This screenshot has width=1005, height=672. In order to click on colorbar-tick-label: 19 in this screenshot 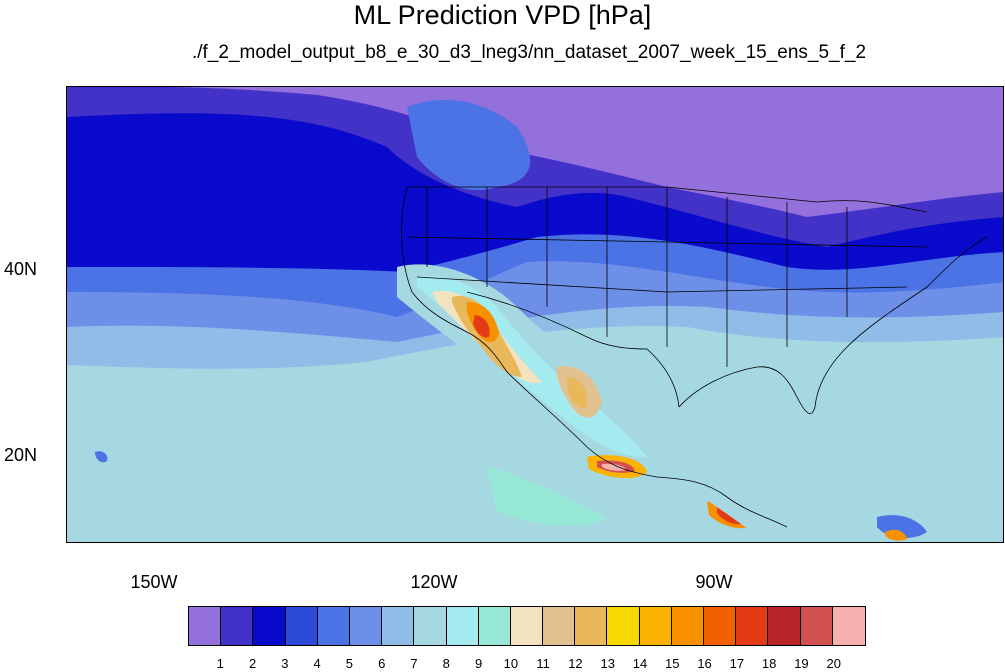, I will do `click(801, 663)`.